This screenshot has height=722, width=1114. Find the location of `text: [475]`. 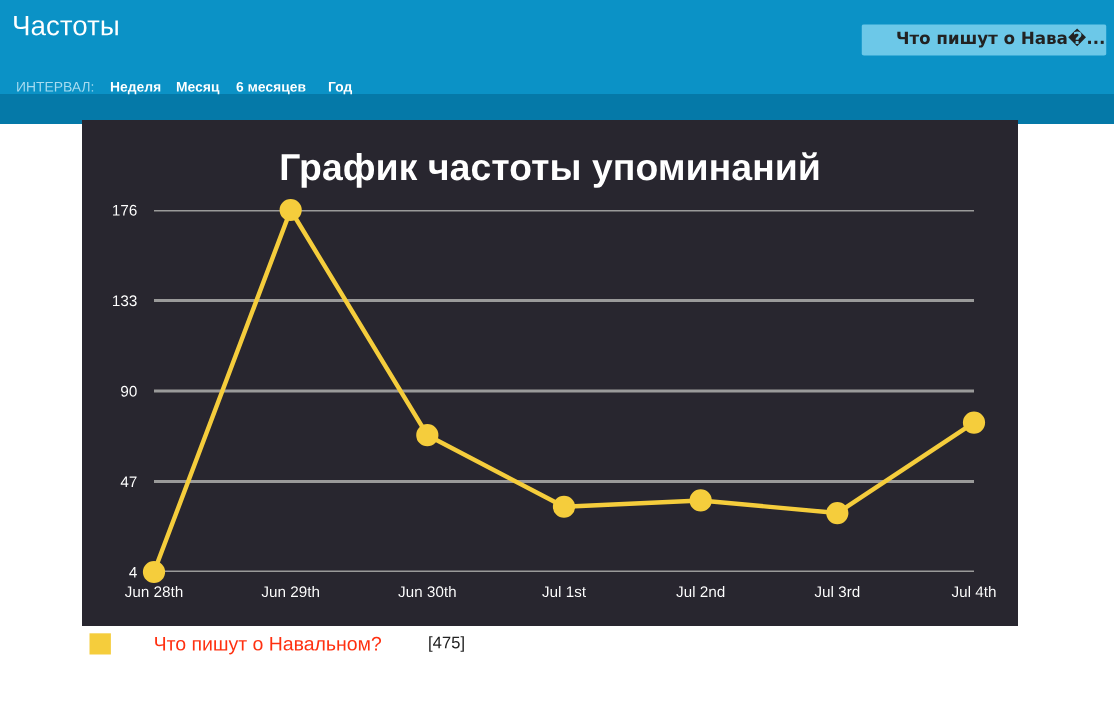

text: [475] is located at coordinates (446, 644).